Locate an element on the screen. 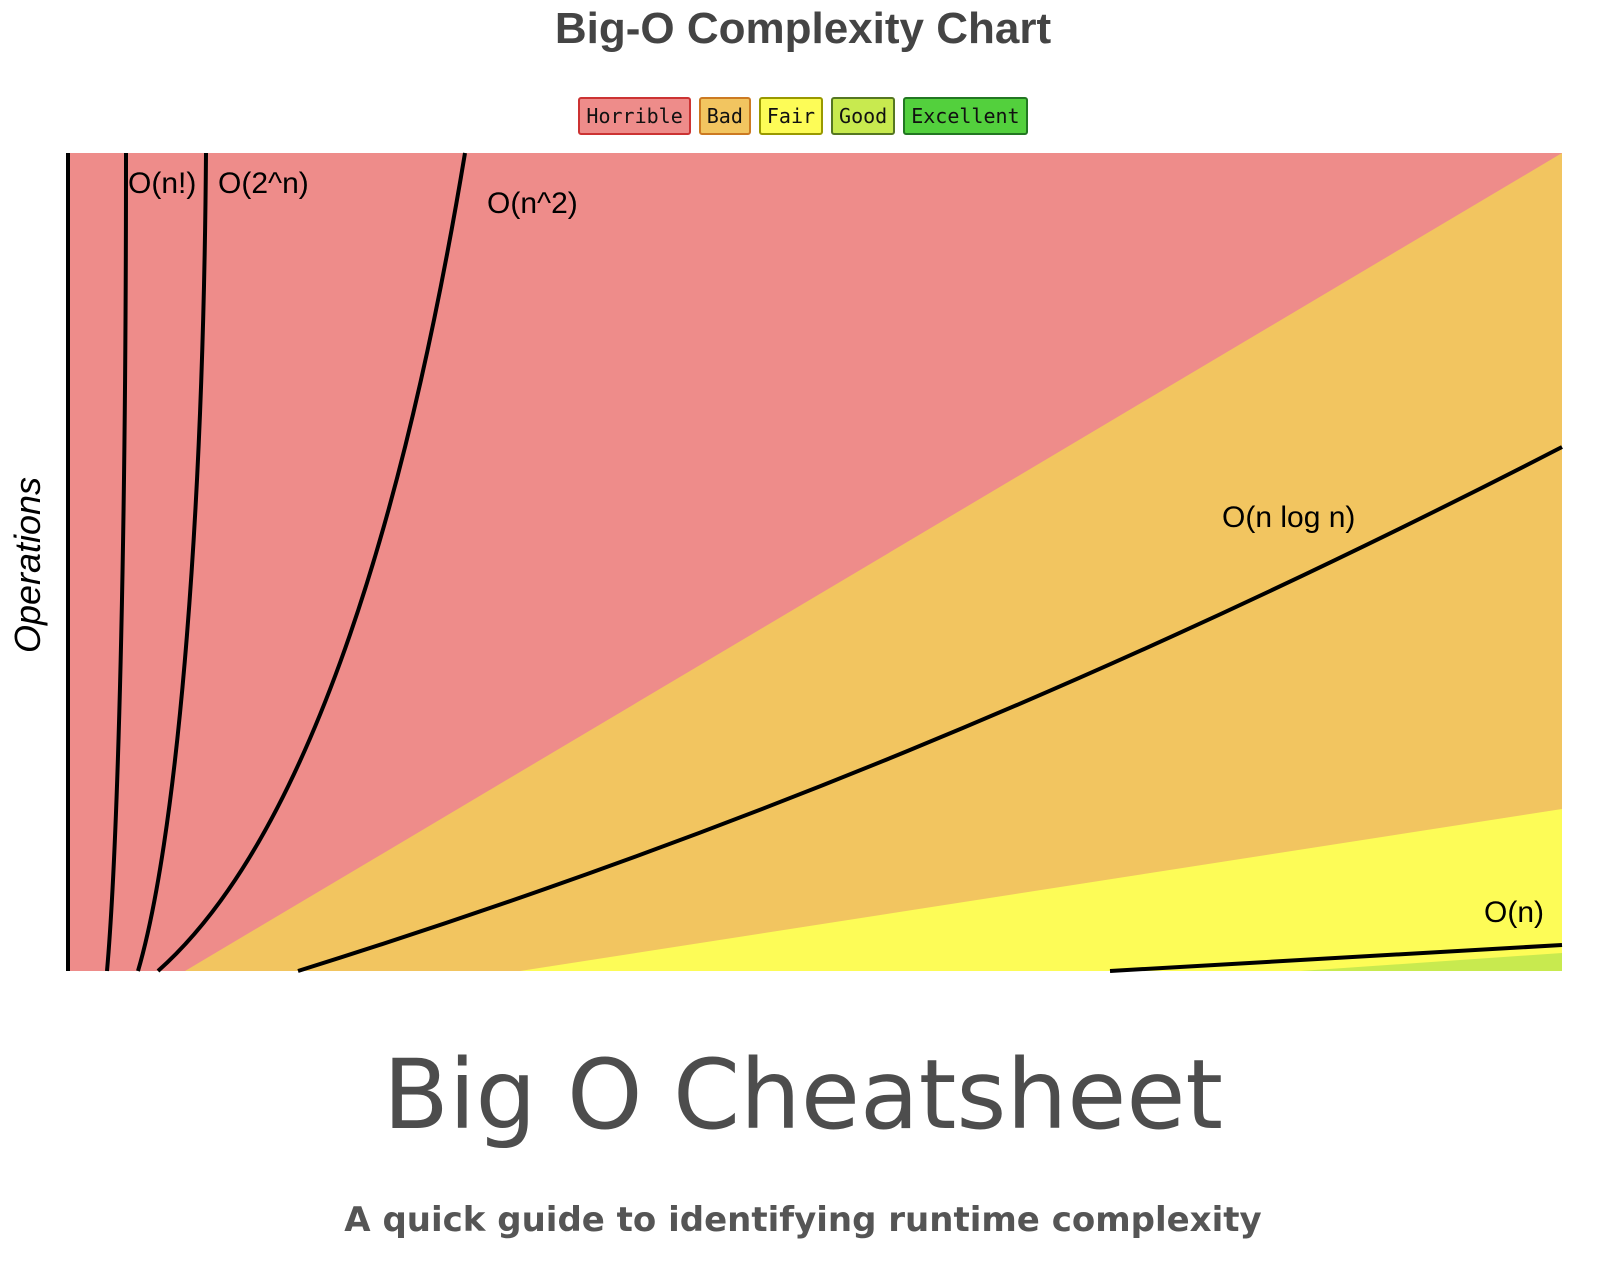 The image size is (1606, 1266). curve-label-1: O(2^n) is located at coordinates (263, 183).